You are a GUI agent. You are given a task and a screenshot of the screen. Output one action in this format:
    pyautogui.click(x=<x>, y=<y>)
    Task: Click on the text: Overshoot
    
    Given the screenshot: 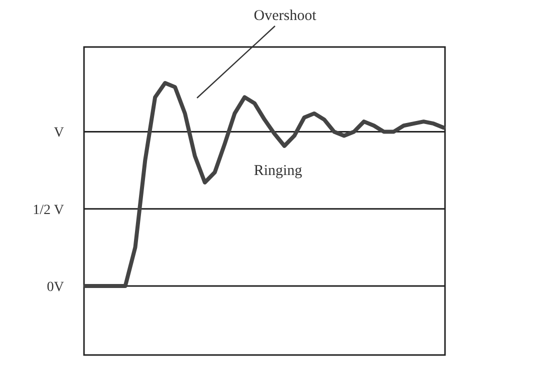 What is the action you would take?
    pyautogui.click(x=286, y=16)
    